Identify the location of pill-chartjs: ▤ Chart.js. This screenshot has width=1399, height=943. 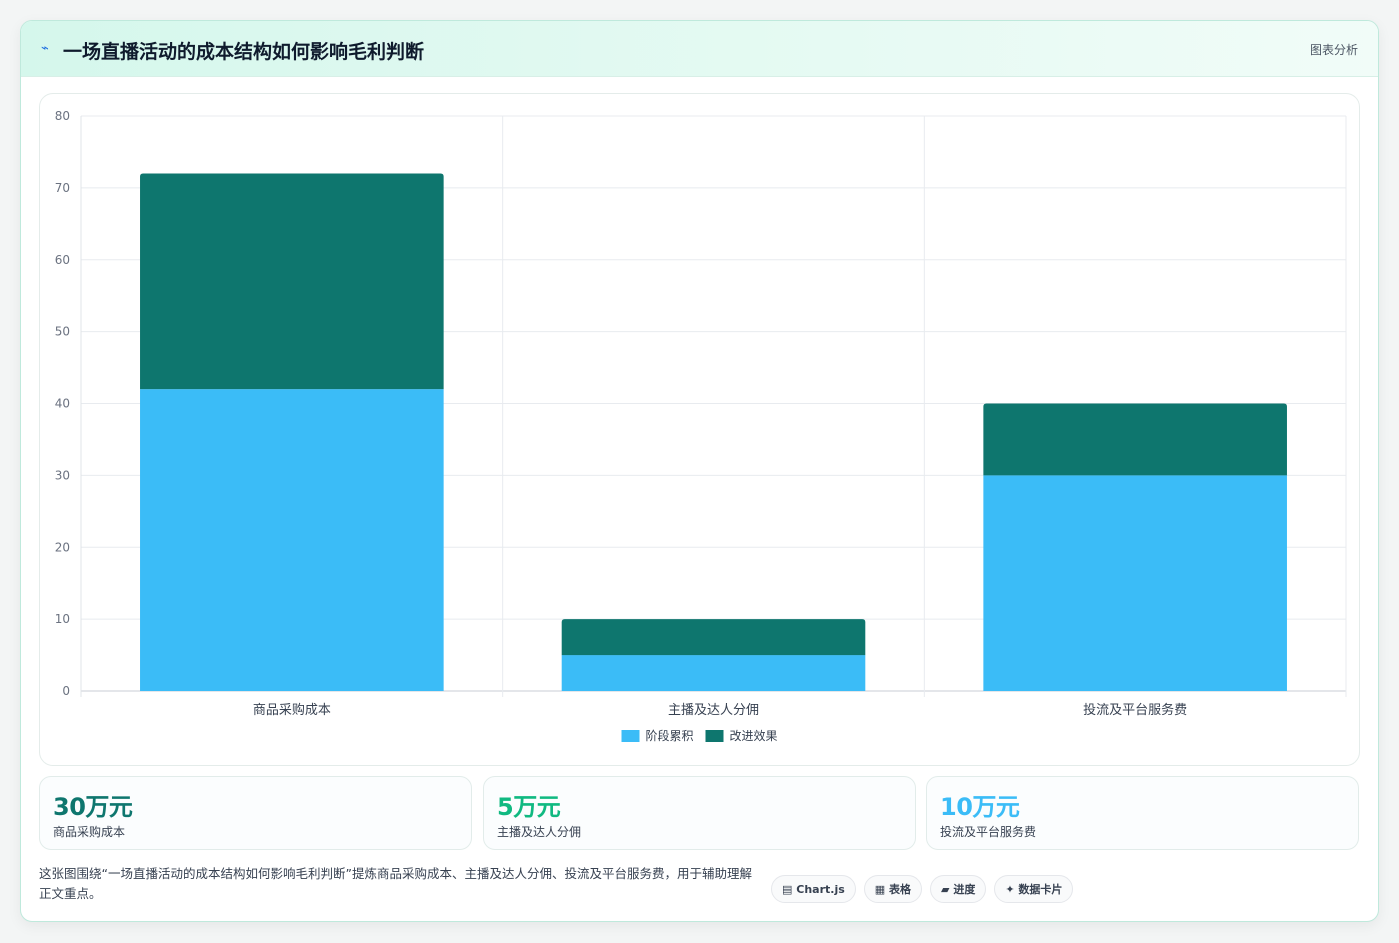
(813, 889).